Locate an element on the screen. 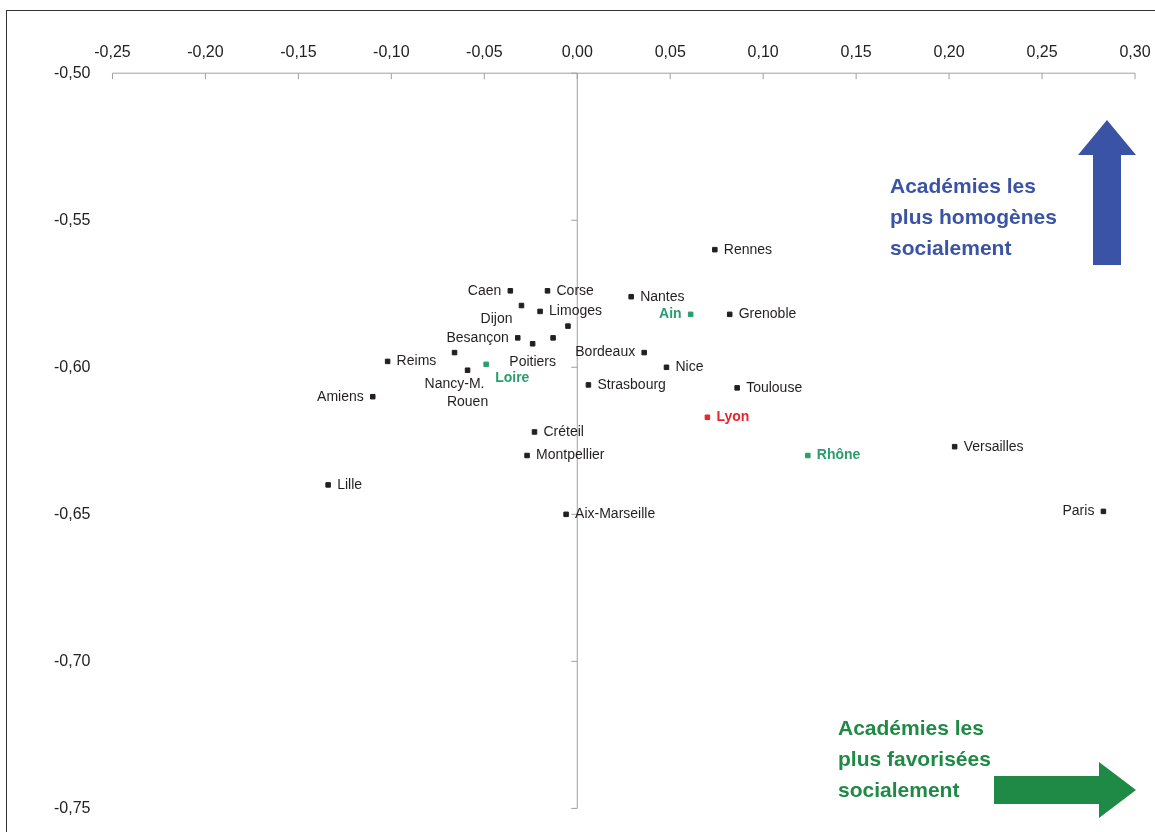  annotation: Académies les plus homogènes socialement is located at coordinates (974, 217).